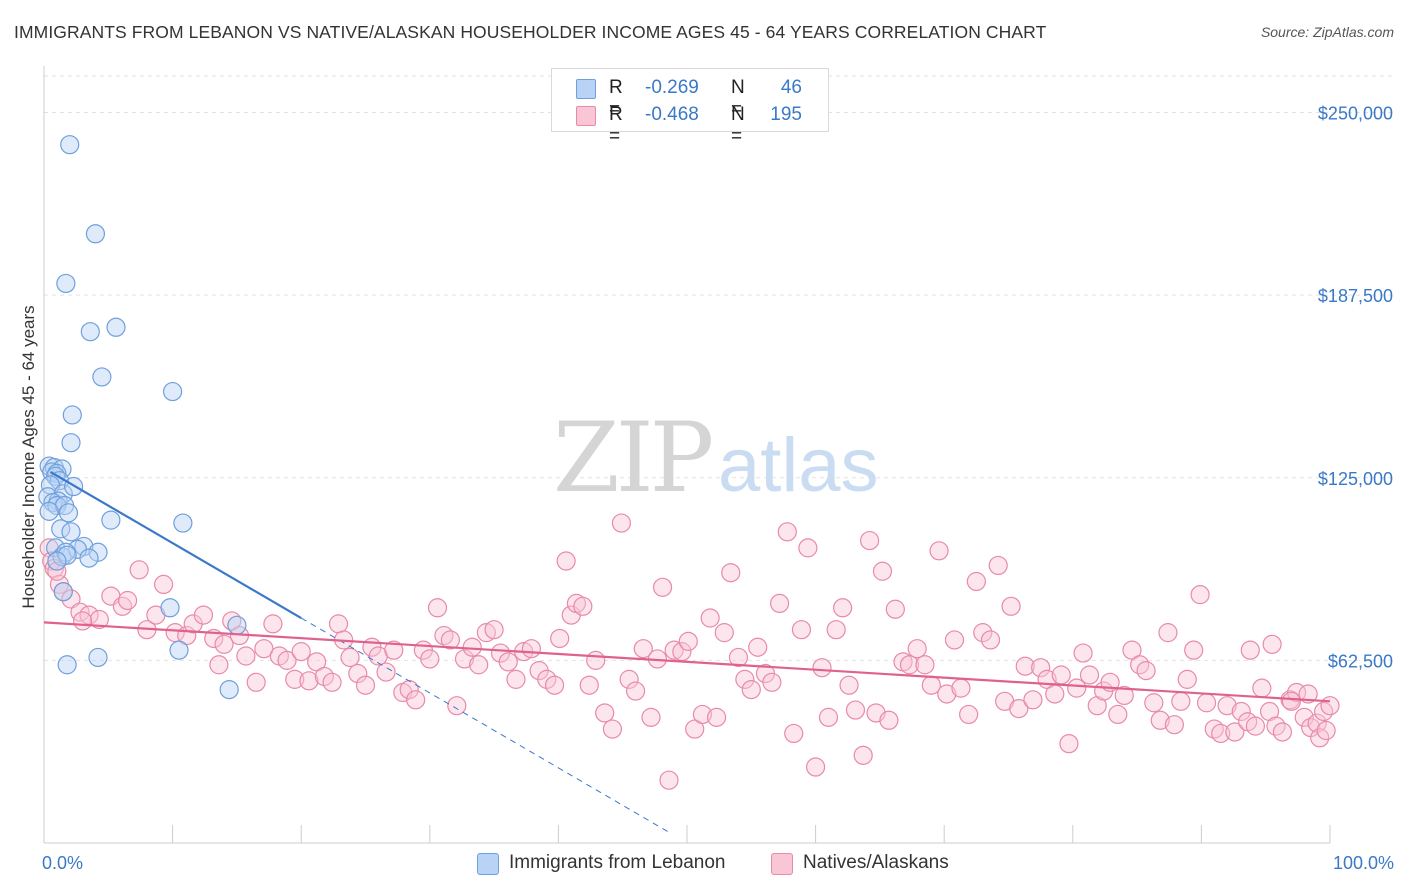  What do you see at coordinates (1355, 296) in the screenshot?
I see `y-tick-label: $187,500` at bounding box center [1355, 296].